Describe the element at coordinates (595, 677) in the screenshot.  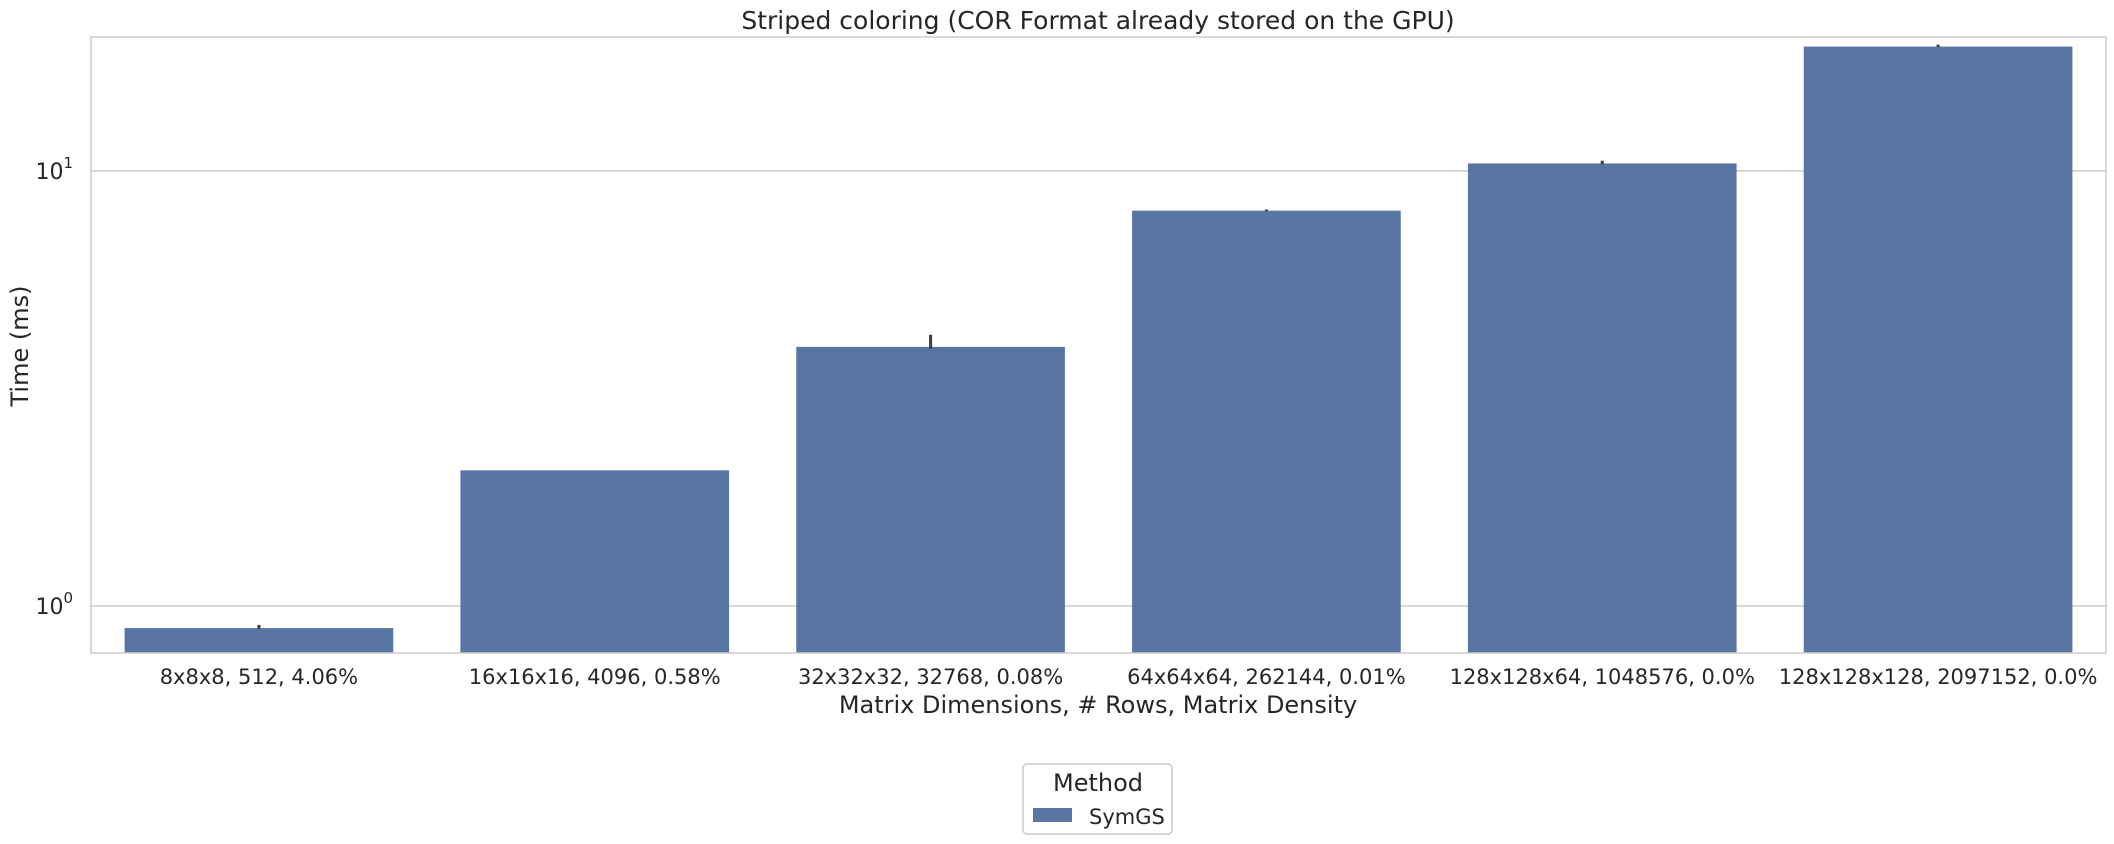
I see `x-tick-label: 16x16x16, 4096, 0.58%` at that location.